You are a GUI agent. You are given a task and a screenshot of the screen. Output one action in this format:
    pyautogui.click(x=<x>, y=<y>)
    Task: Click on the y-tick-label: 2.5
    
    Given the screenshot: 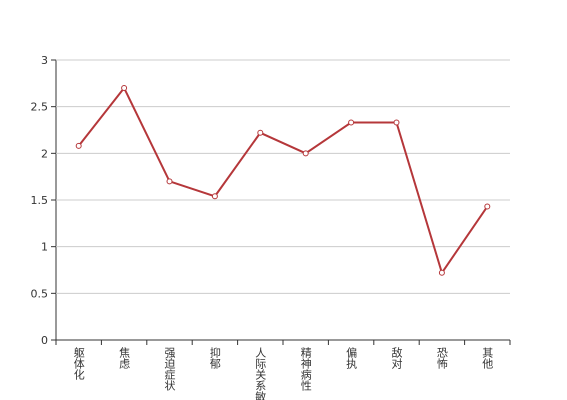 What is the action you would take?
    pyautogui.click(x=40, y=107)
    